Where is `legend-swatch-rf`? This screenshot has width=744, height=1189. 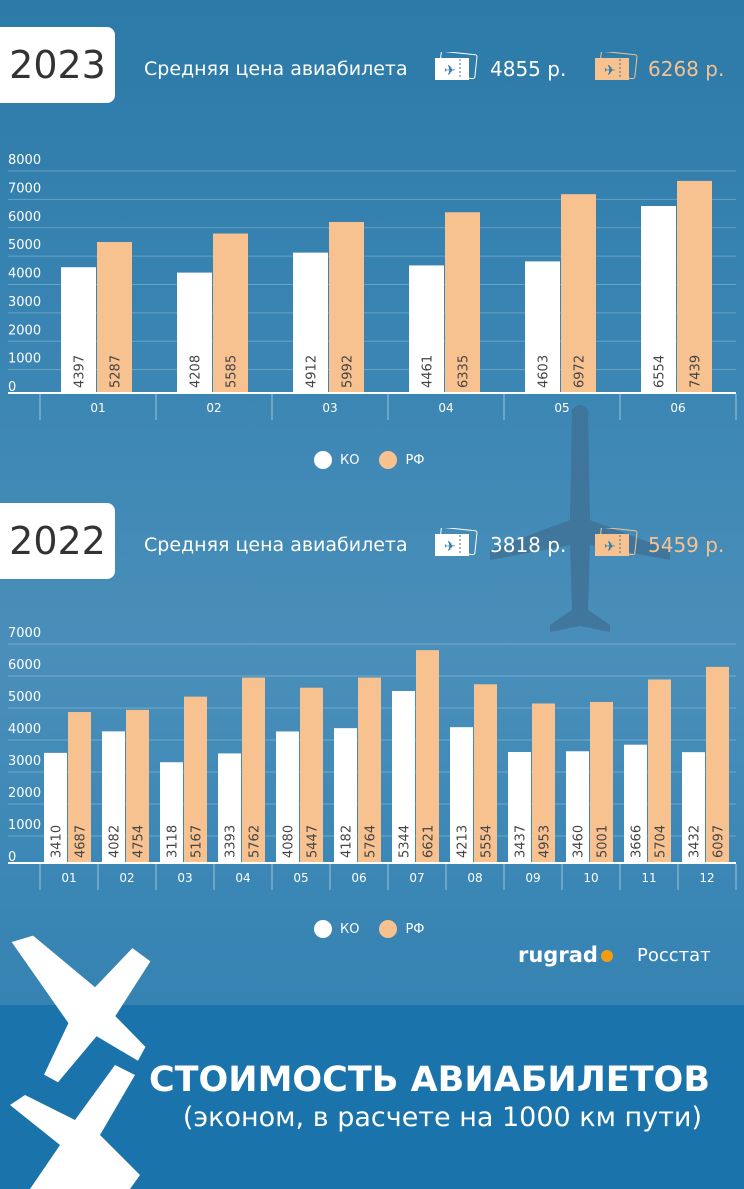
legend-swatch-rf is located at coordinates (388, 460).